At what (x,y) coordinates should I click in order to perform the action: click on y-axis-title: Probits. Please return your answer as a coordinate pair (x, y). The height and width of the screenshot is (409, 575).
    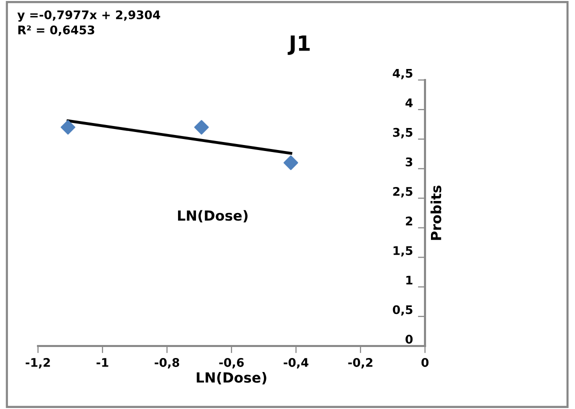
    Looking at the image, I should click on (436, 213).